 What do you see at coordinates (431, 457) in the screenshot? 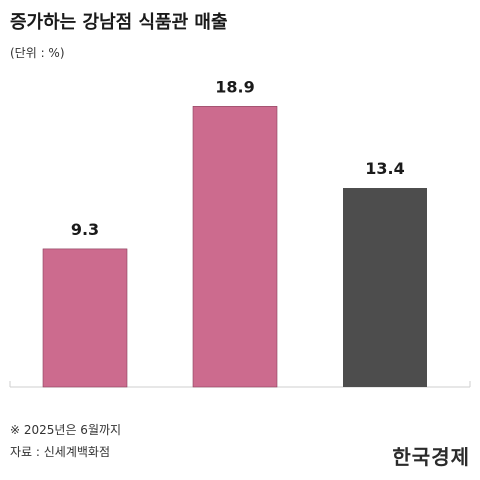
I see `publisher-logo: 한국경제` at bounding box center [431, 457].